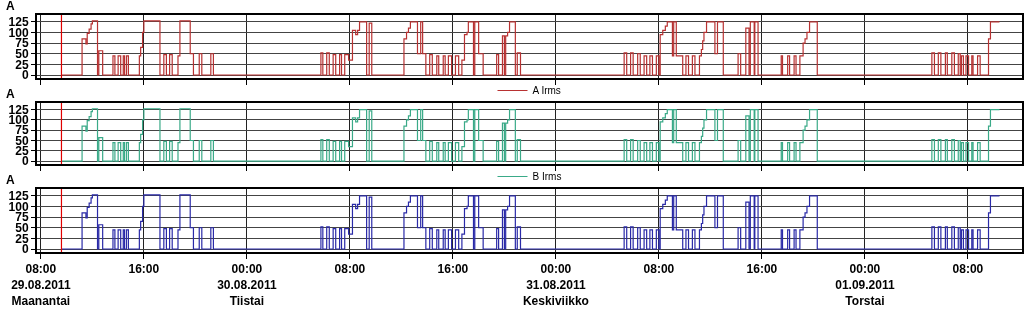  Describe the element at coordinates (865, 285) in the screenshot. I see `x-tick-label: 00:00 01.09.2011 Torstai` at that location.